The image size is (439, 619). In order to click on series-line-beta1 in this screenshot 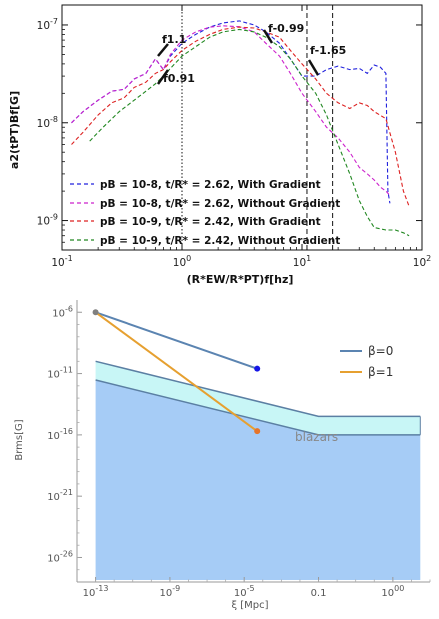, I will do `click(176, 372)`.